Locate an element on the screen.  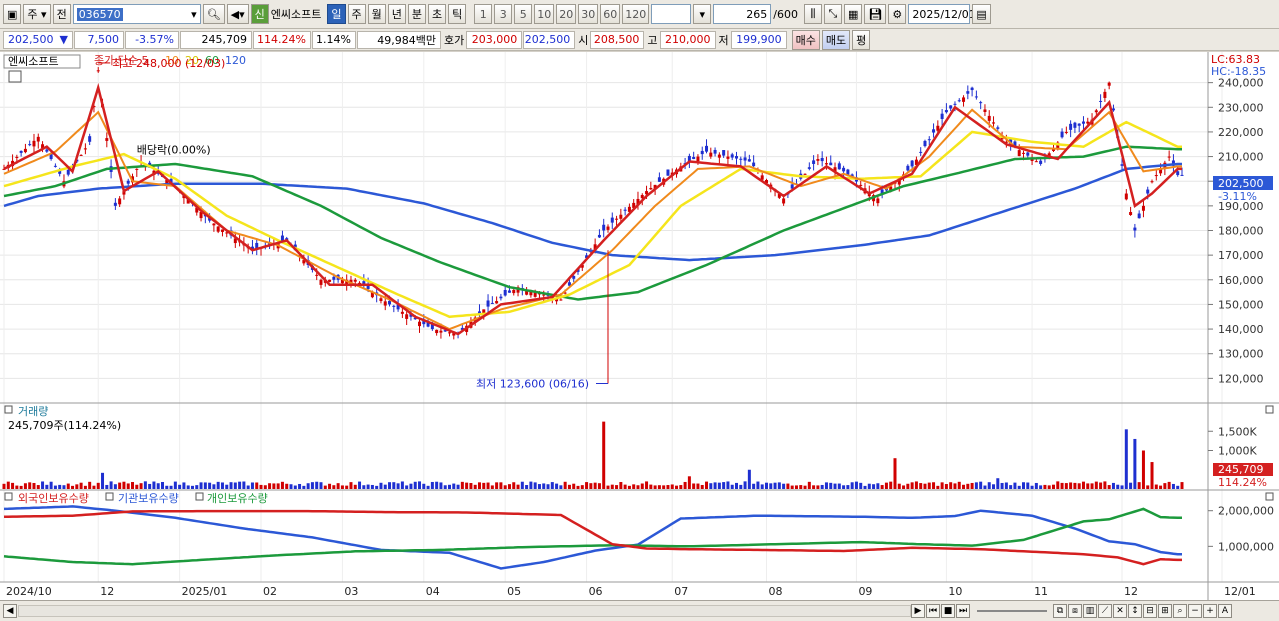
zoom-icon: ⌕ is located at coordinates (1180, 611).